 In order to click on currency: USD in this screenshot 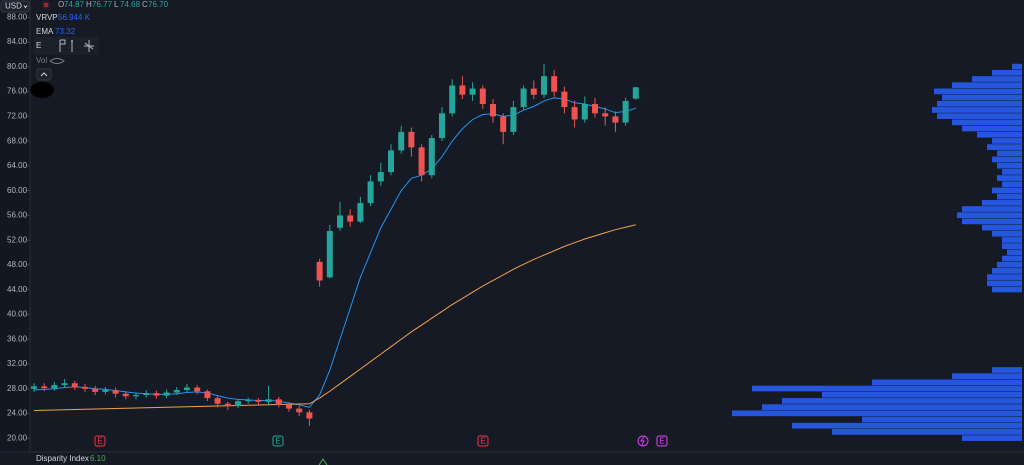, I will do `click(13, 6)`.